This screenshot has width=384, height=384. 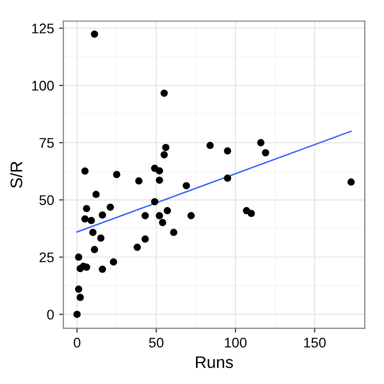 I want to click on y-tick-label: 100, so click(x=43, y=85).